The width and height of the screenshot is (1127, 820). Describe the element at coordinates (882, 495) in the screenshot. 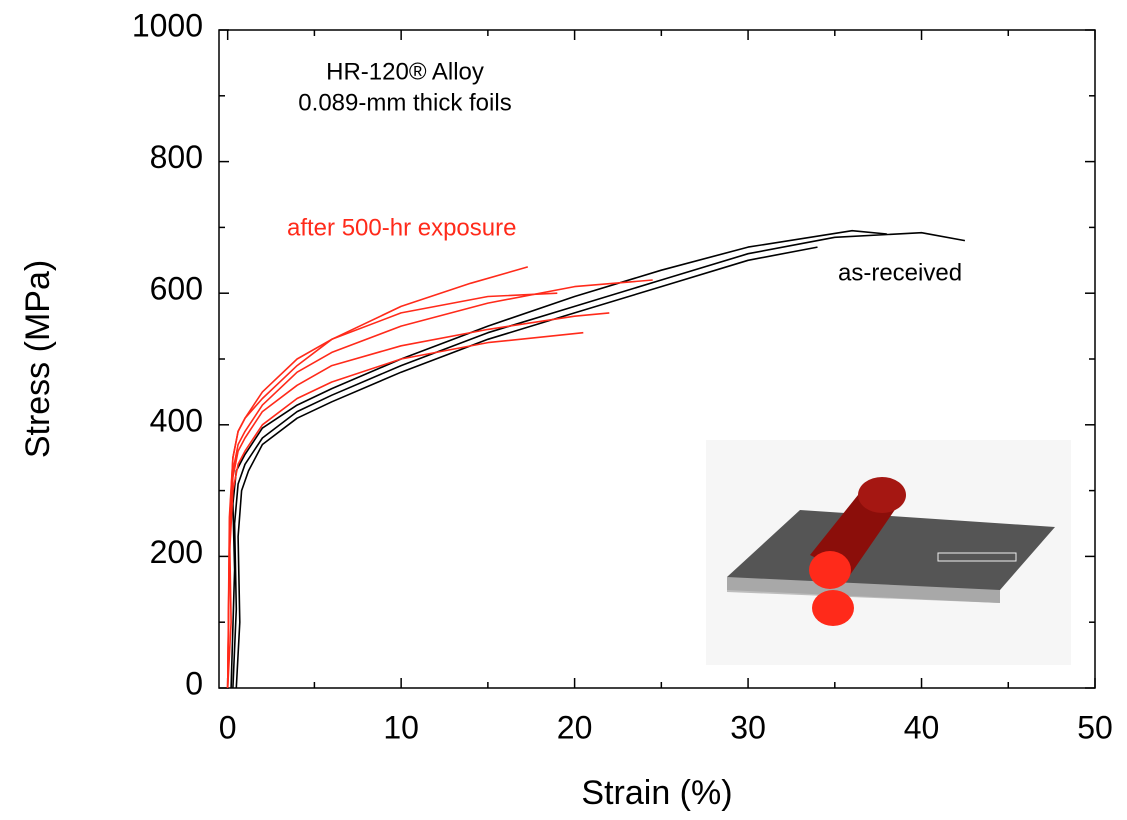

I see `roller-end` at that location.